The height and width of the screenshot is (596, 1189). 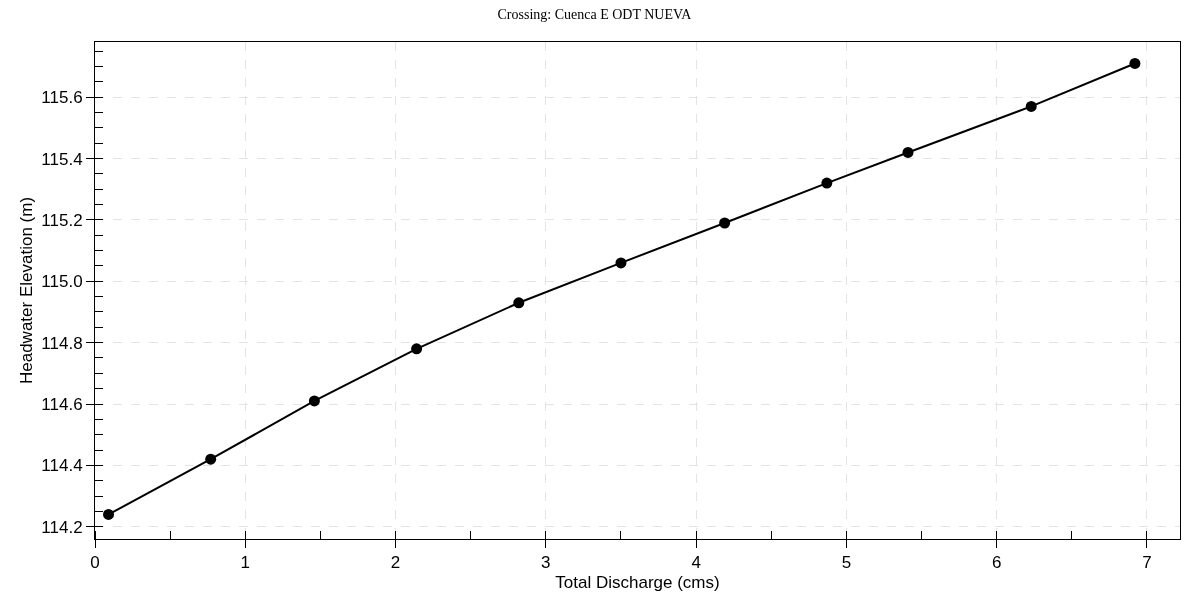 What do you see at coordinates (26, 290) in the screenshot?
I see `y-axis-title: Headwater Elevation (m)` at bounding box center [26, 290].